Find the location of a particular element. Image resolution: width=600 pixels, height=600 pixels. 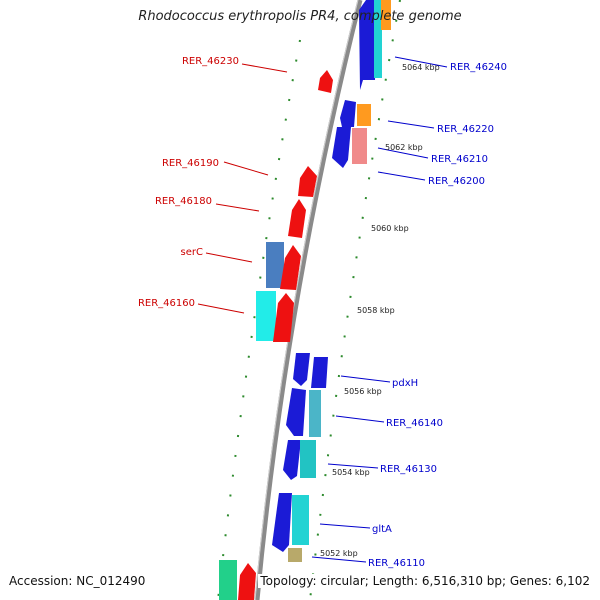

scale-tick-label: 5064 kbp is located at coordinates (421, 67).